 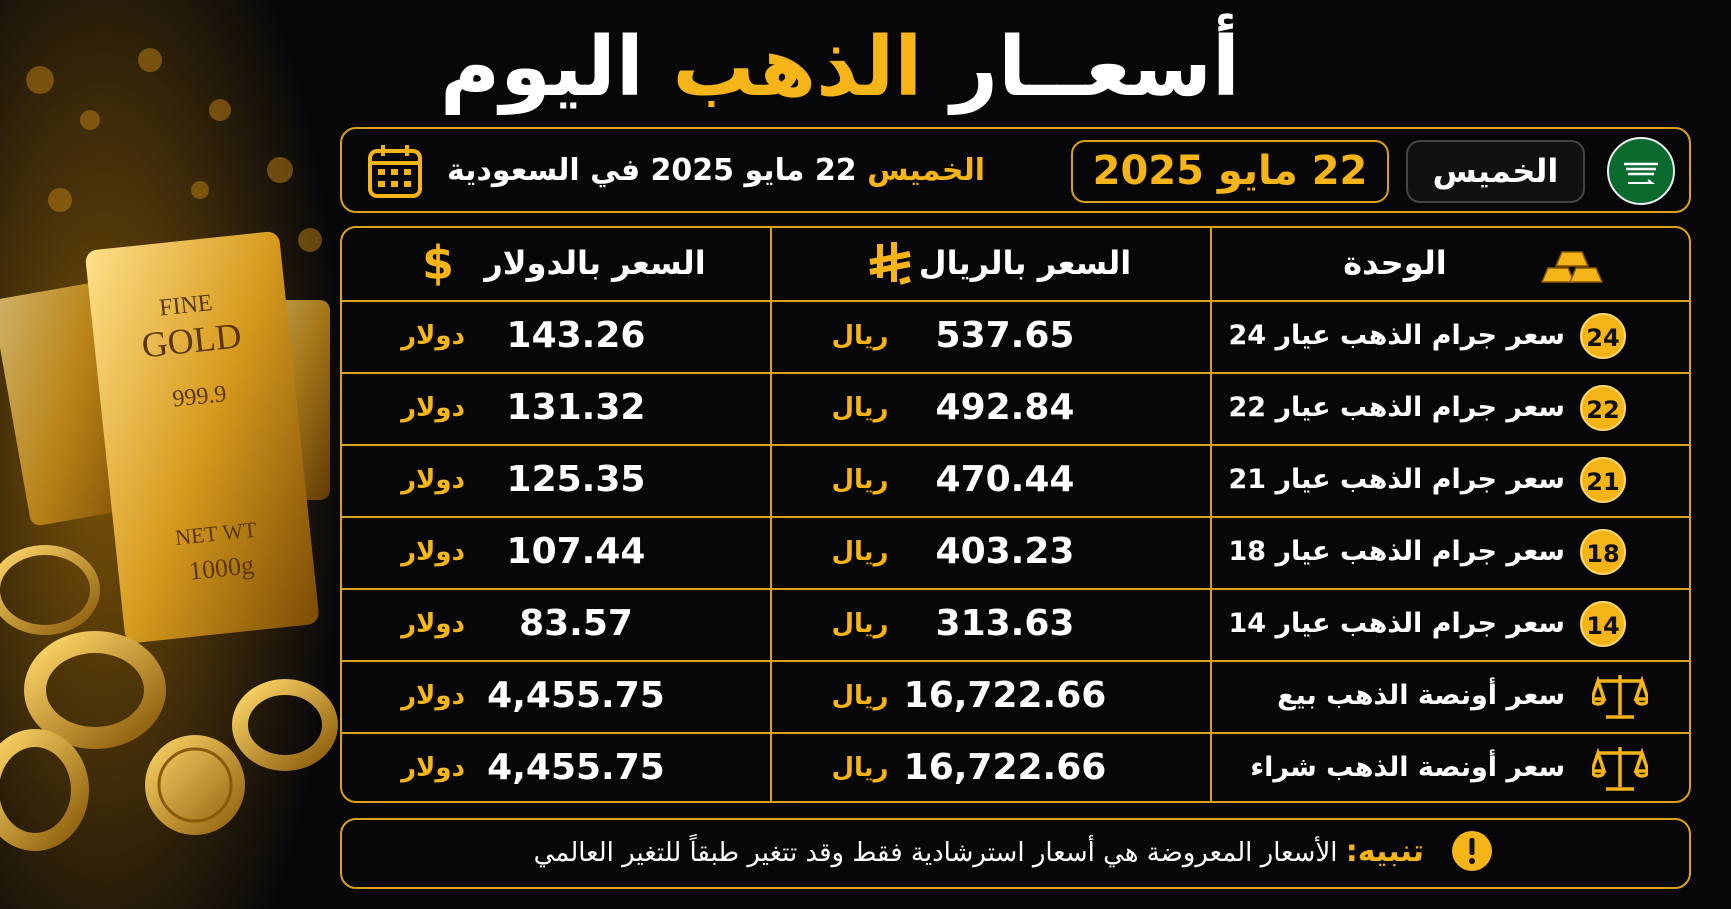 What do you see at coordinates (1396, 623) in the screenshot?
I see `row-label: سعر جرام الذهب عيار 14` at bounding box center [1396, 623].